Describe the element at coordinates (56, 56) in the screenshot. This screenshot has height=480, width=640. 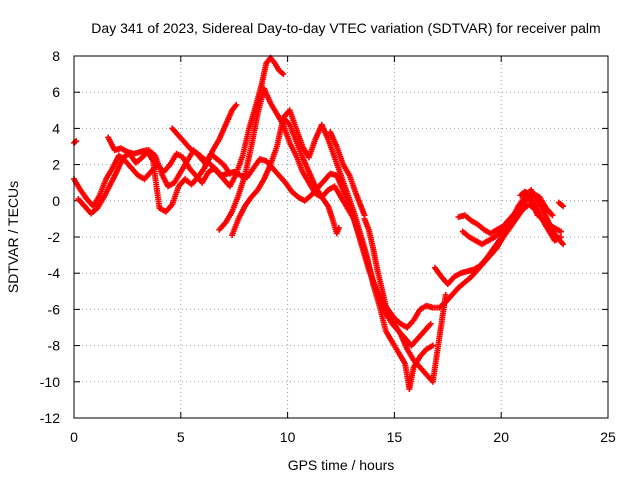
I see `y-tick-label: 8` at that location.